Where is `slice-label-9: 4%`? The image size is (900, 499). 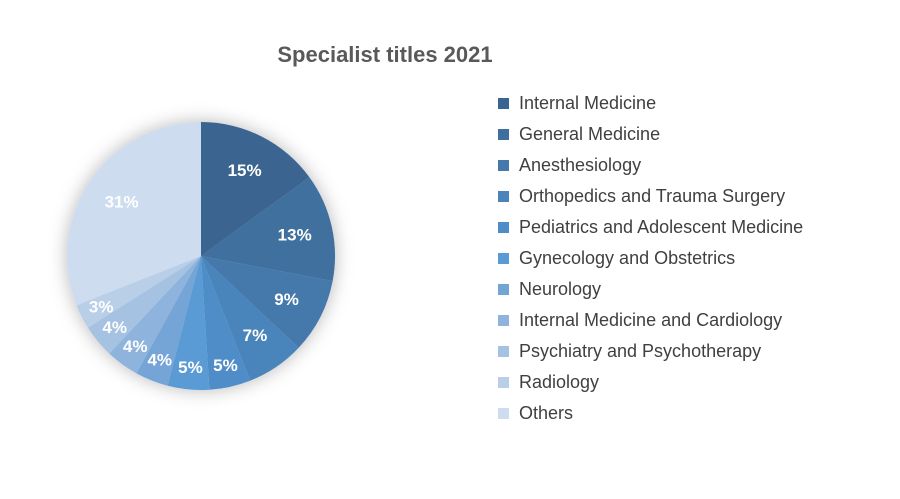
slice-label-9: 4% is located at coordinates (114, 327).